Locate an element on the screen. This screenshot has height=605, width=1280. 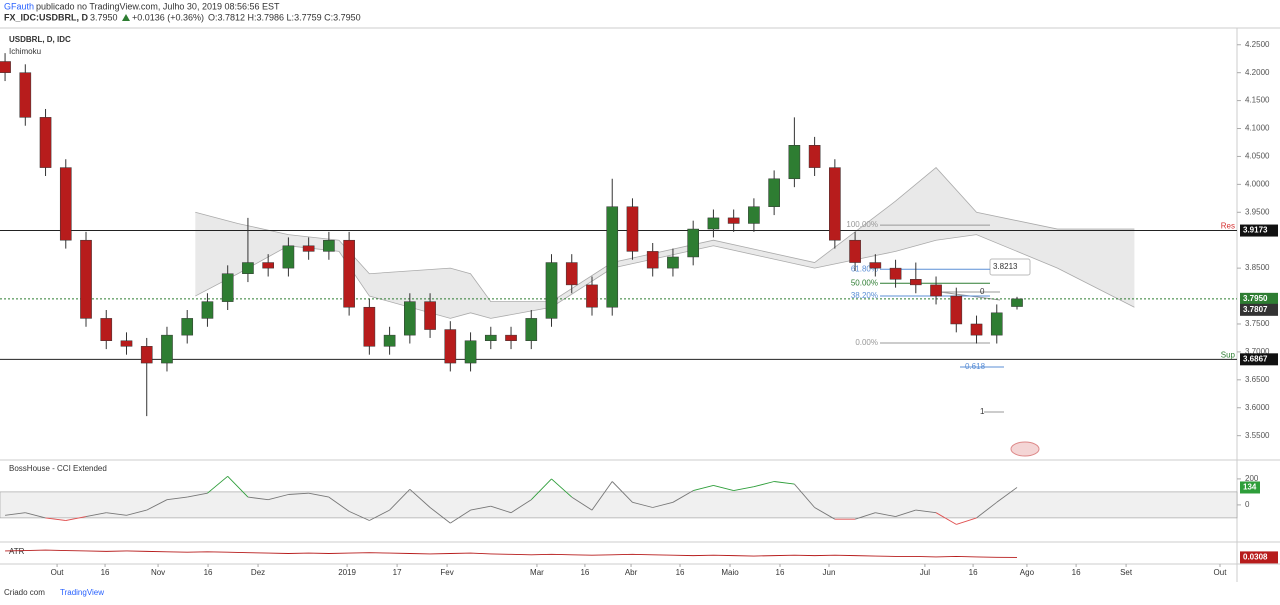
fib-label: 100.00% is located at coordinates (862, 224).